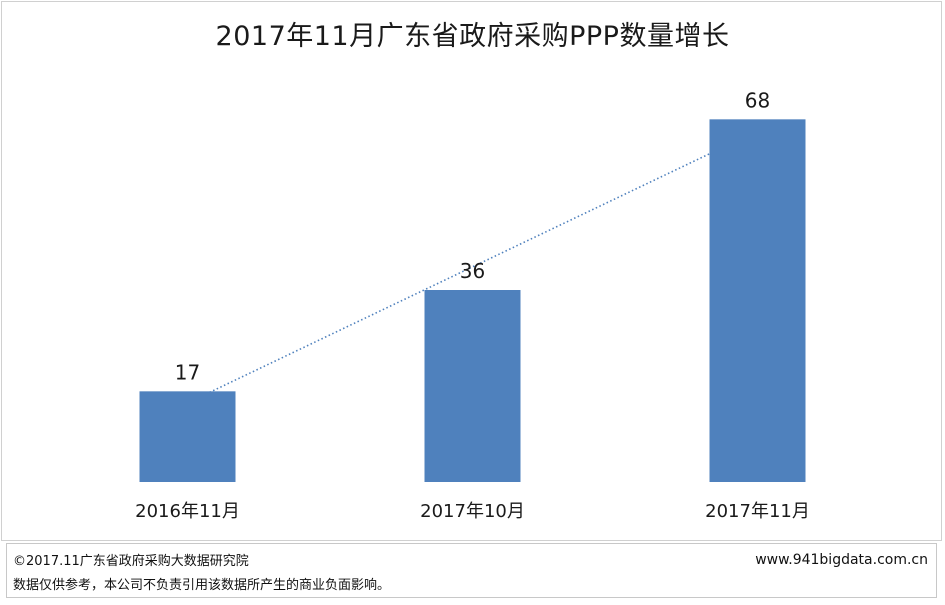  I want to click on data-label-2: 68, so click(757, 100).